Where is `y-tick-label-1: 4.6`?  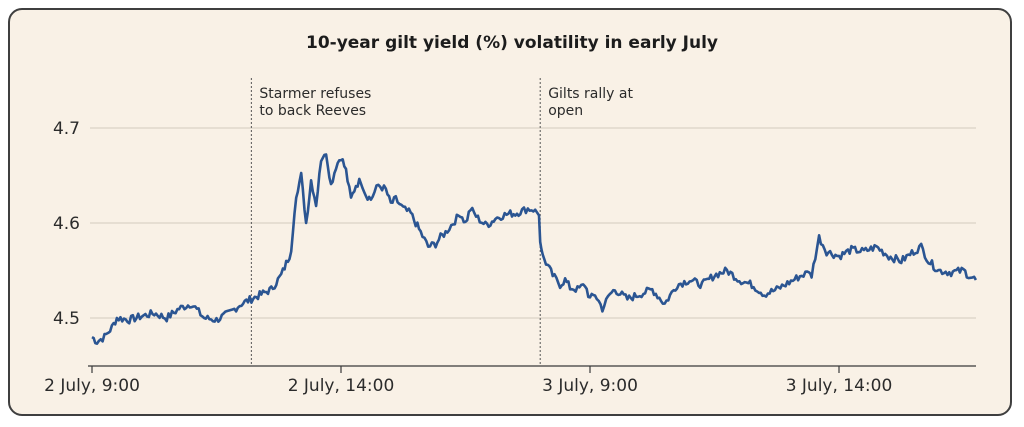 y-tick-label-1: 4.6 is located at coordinates (66, 224).